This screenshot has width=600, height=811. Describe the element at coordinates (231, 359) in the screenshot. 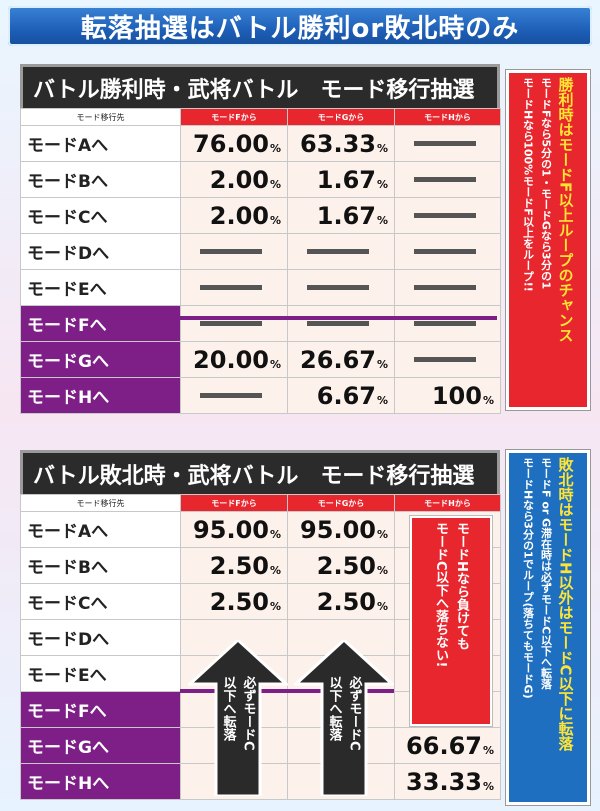

I see `value-number: 20.00` at that location.